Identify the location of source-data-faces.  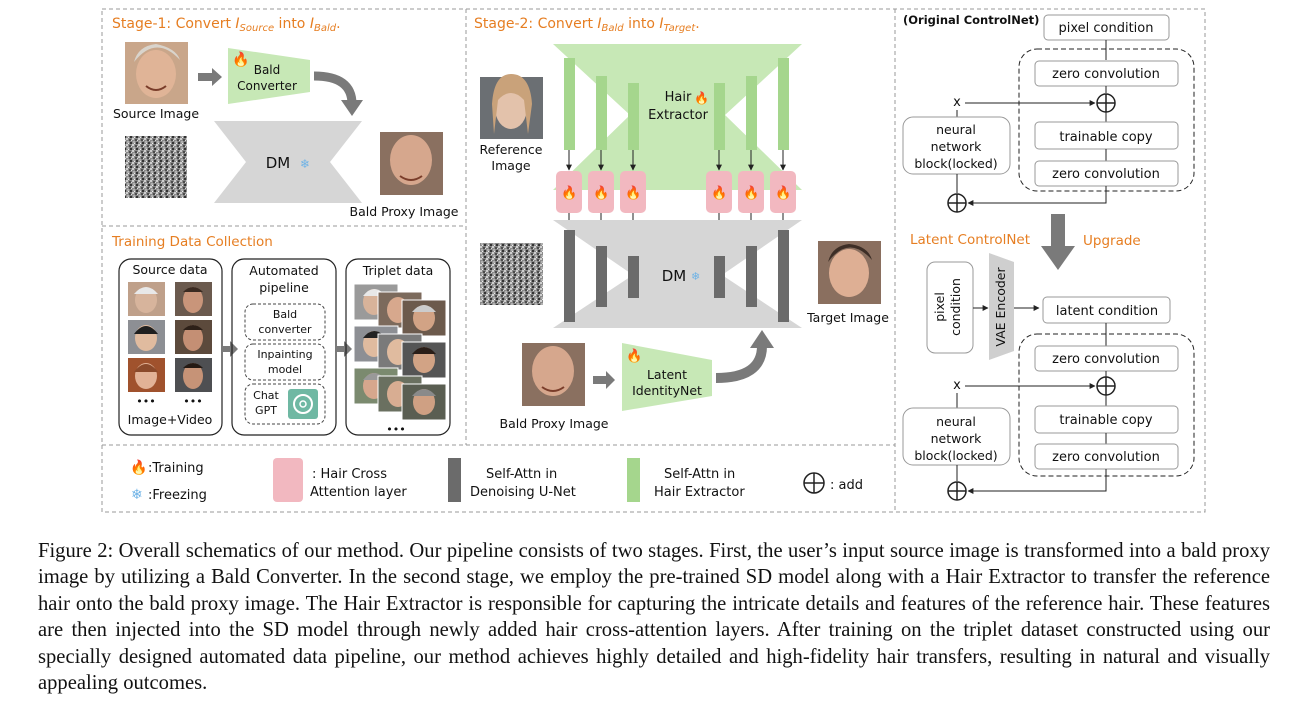
(170, 337).